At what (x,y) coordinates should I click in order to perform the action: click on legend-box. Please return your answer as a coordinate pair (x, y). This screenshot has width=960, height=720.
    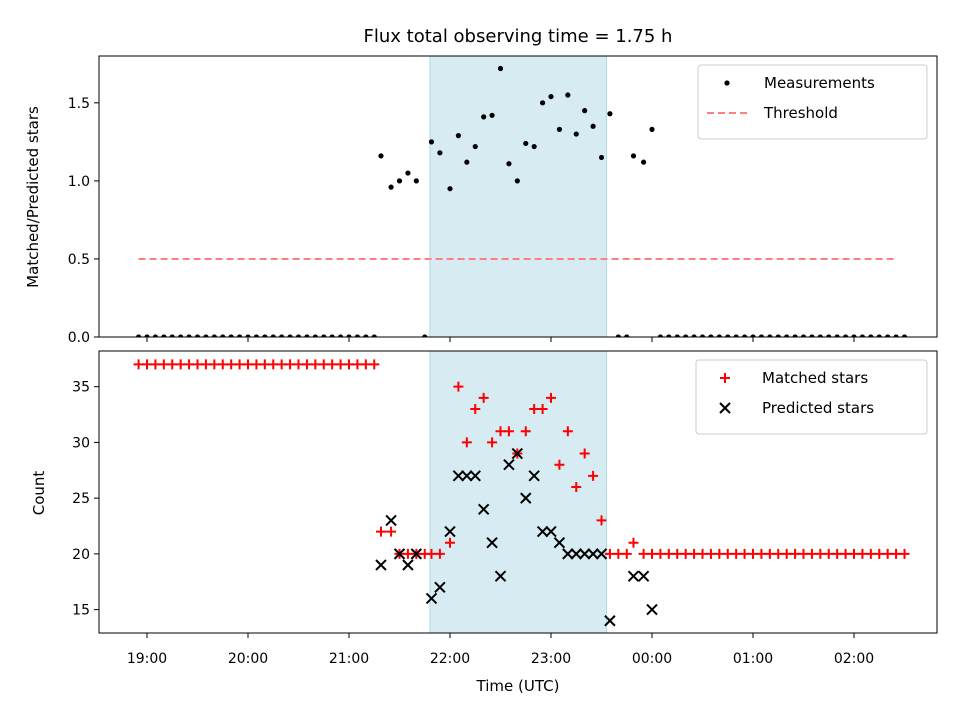
    Looking at the image, I should click on (811, 397).